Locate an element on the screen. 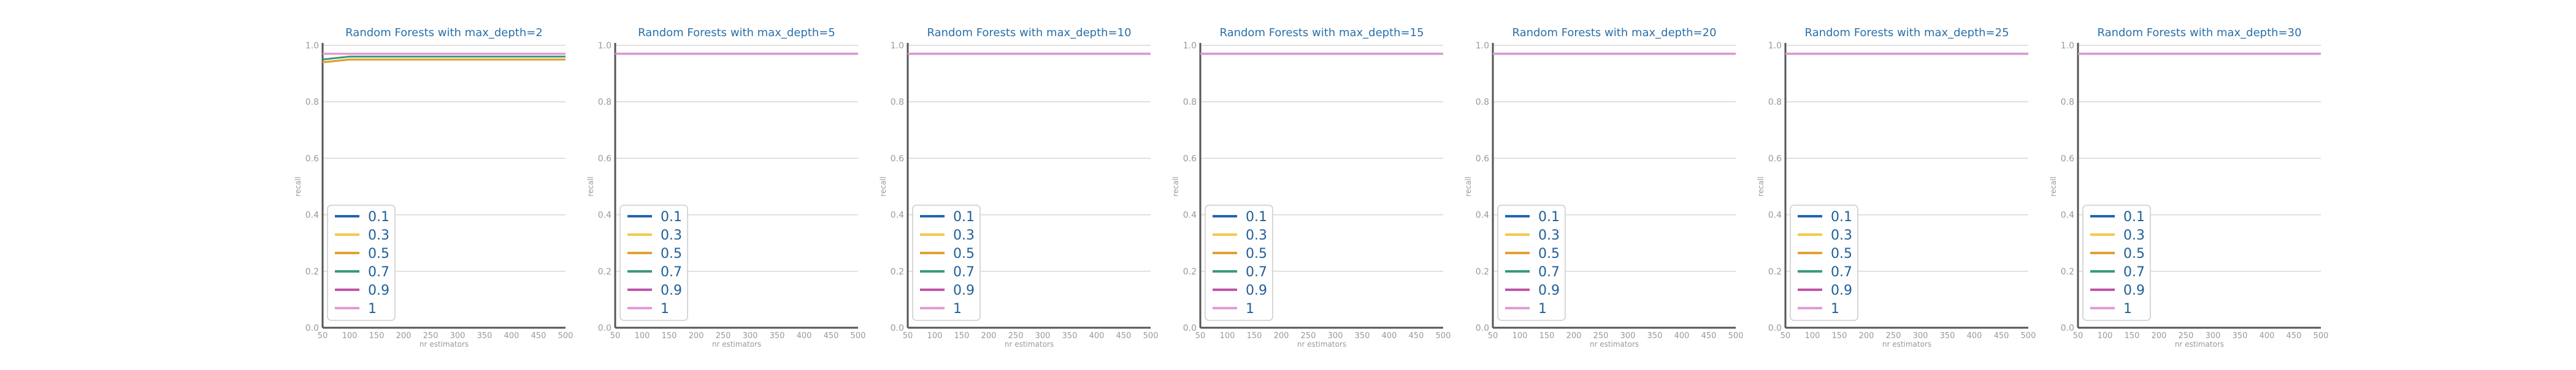 Image resolution: width=2576 pixels, height=370 pixels. chart-title: Random Forests with max_depth=5 is located at coordinates (736, 32).